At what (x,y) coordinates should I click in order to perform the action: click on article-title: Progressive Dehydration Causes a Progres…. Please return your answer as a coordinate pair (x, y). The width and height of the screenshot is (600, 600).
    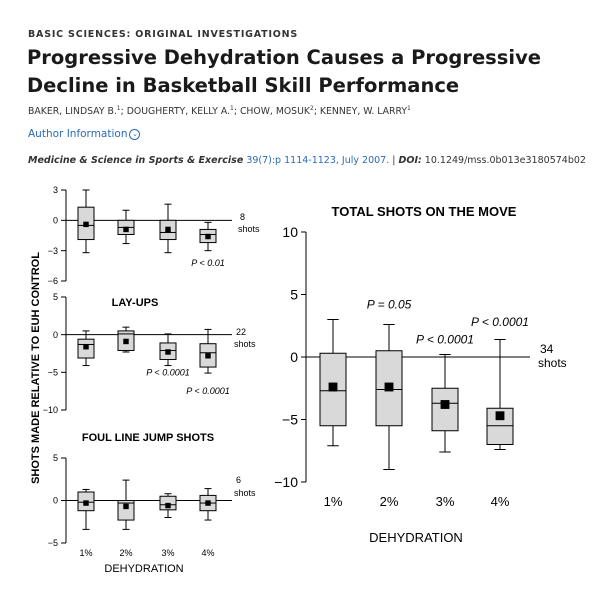
    Looking at the image, I should click on (284, 71).